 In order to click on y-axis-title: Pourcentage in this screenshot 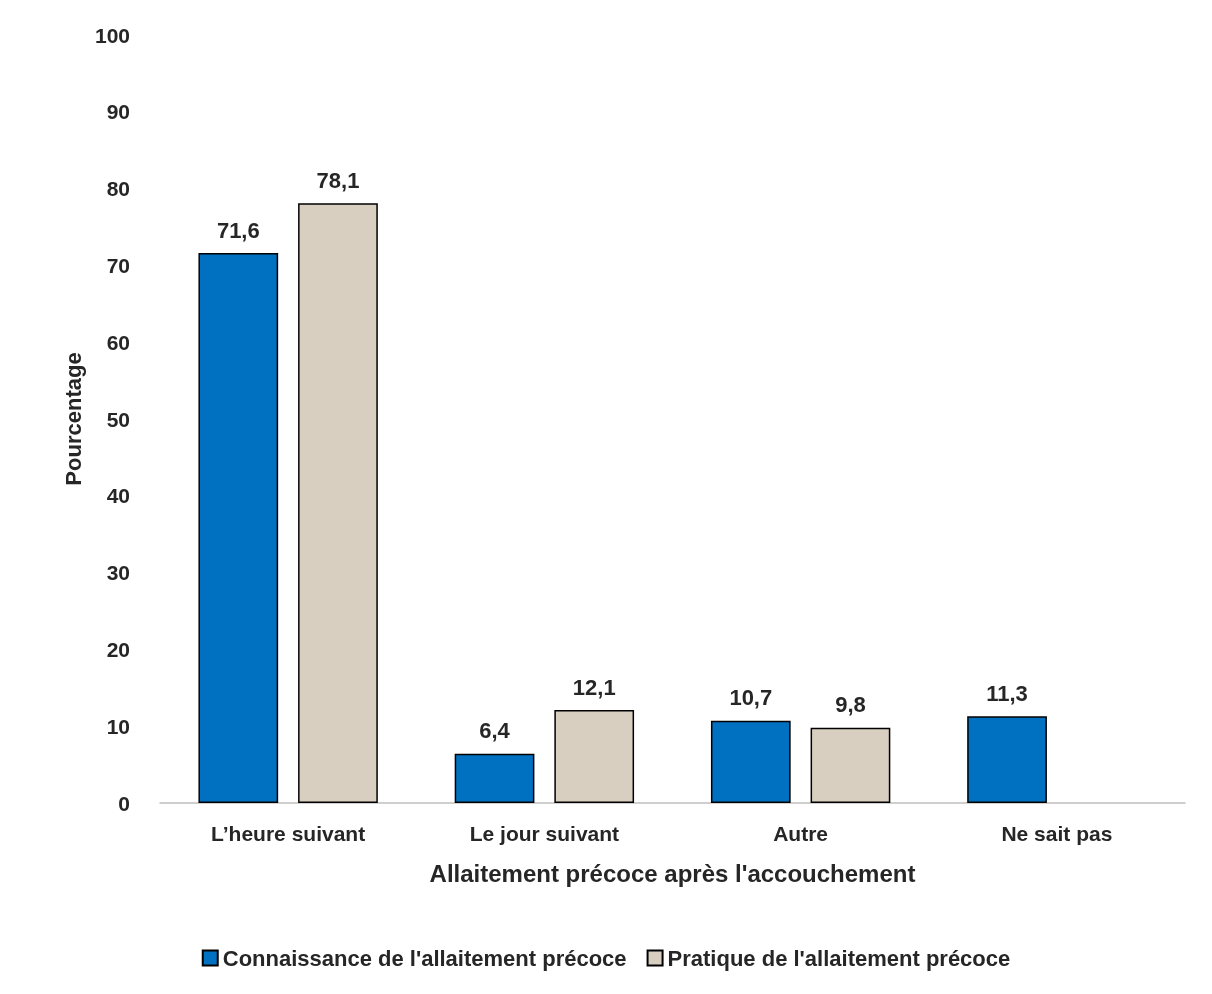, I will do `click(73, 419)`.